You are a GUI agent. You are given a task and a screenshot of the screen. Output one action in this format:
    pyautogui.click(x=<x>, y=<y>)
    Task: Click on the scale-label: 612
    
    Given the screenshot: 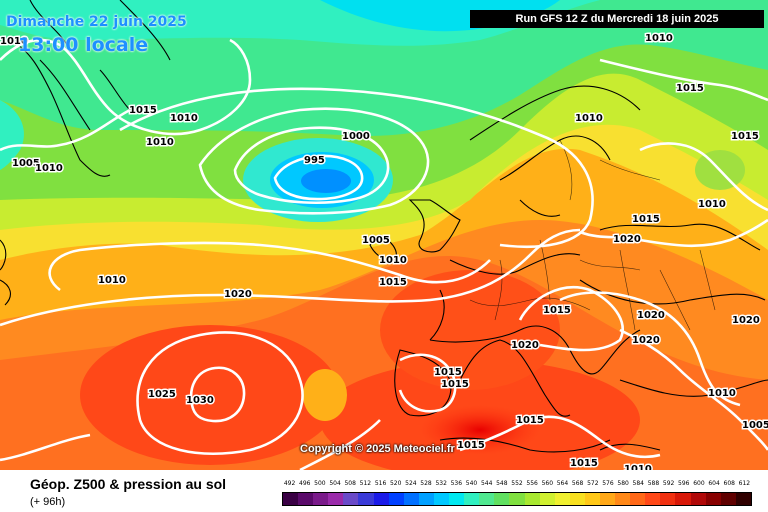 What is the action you would take?
    pyautogui.click(x=744, y=483)
    